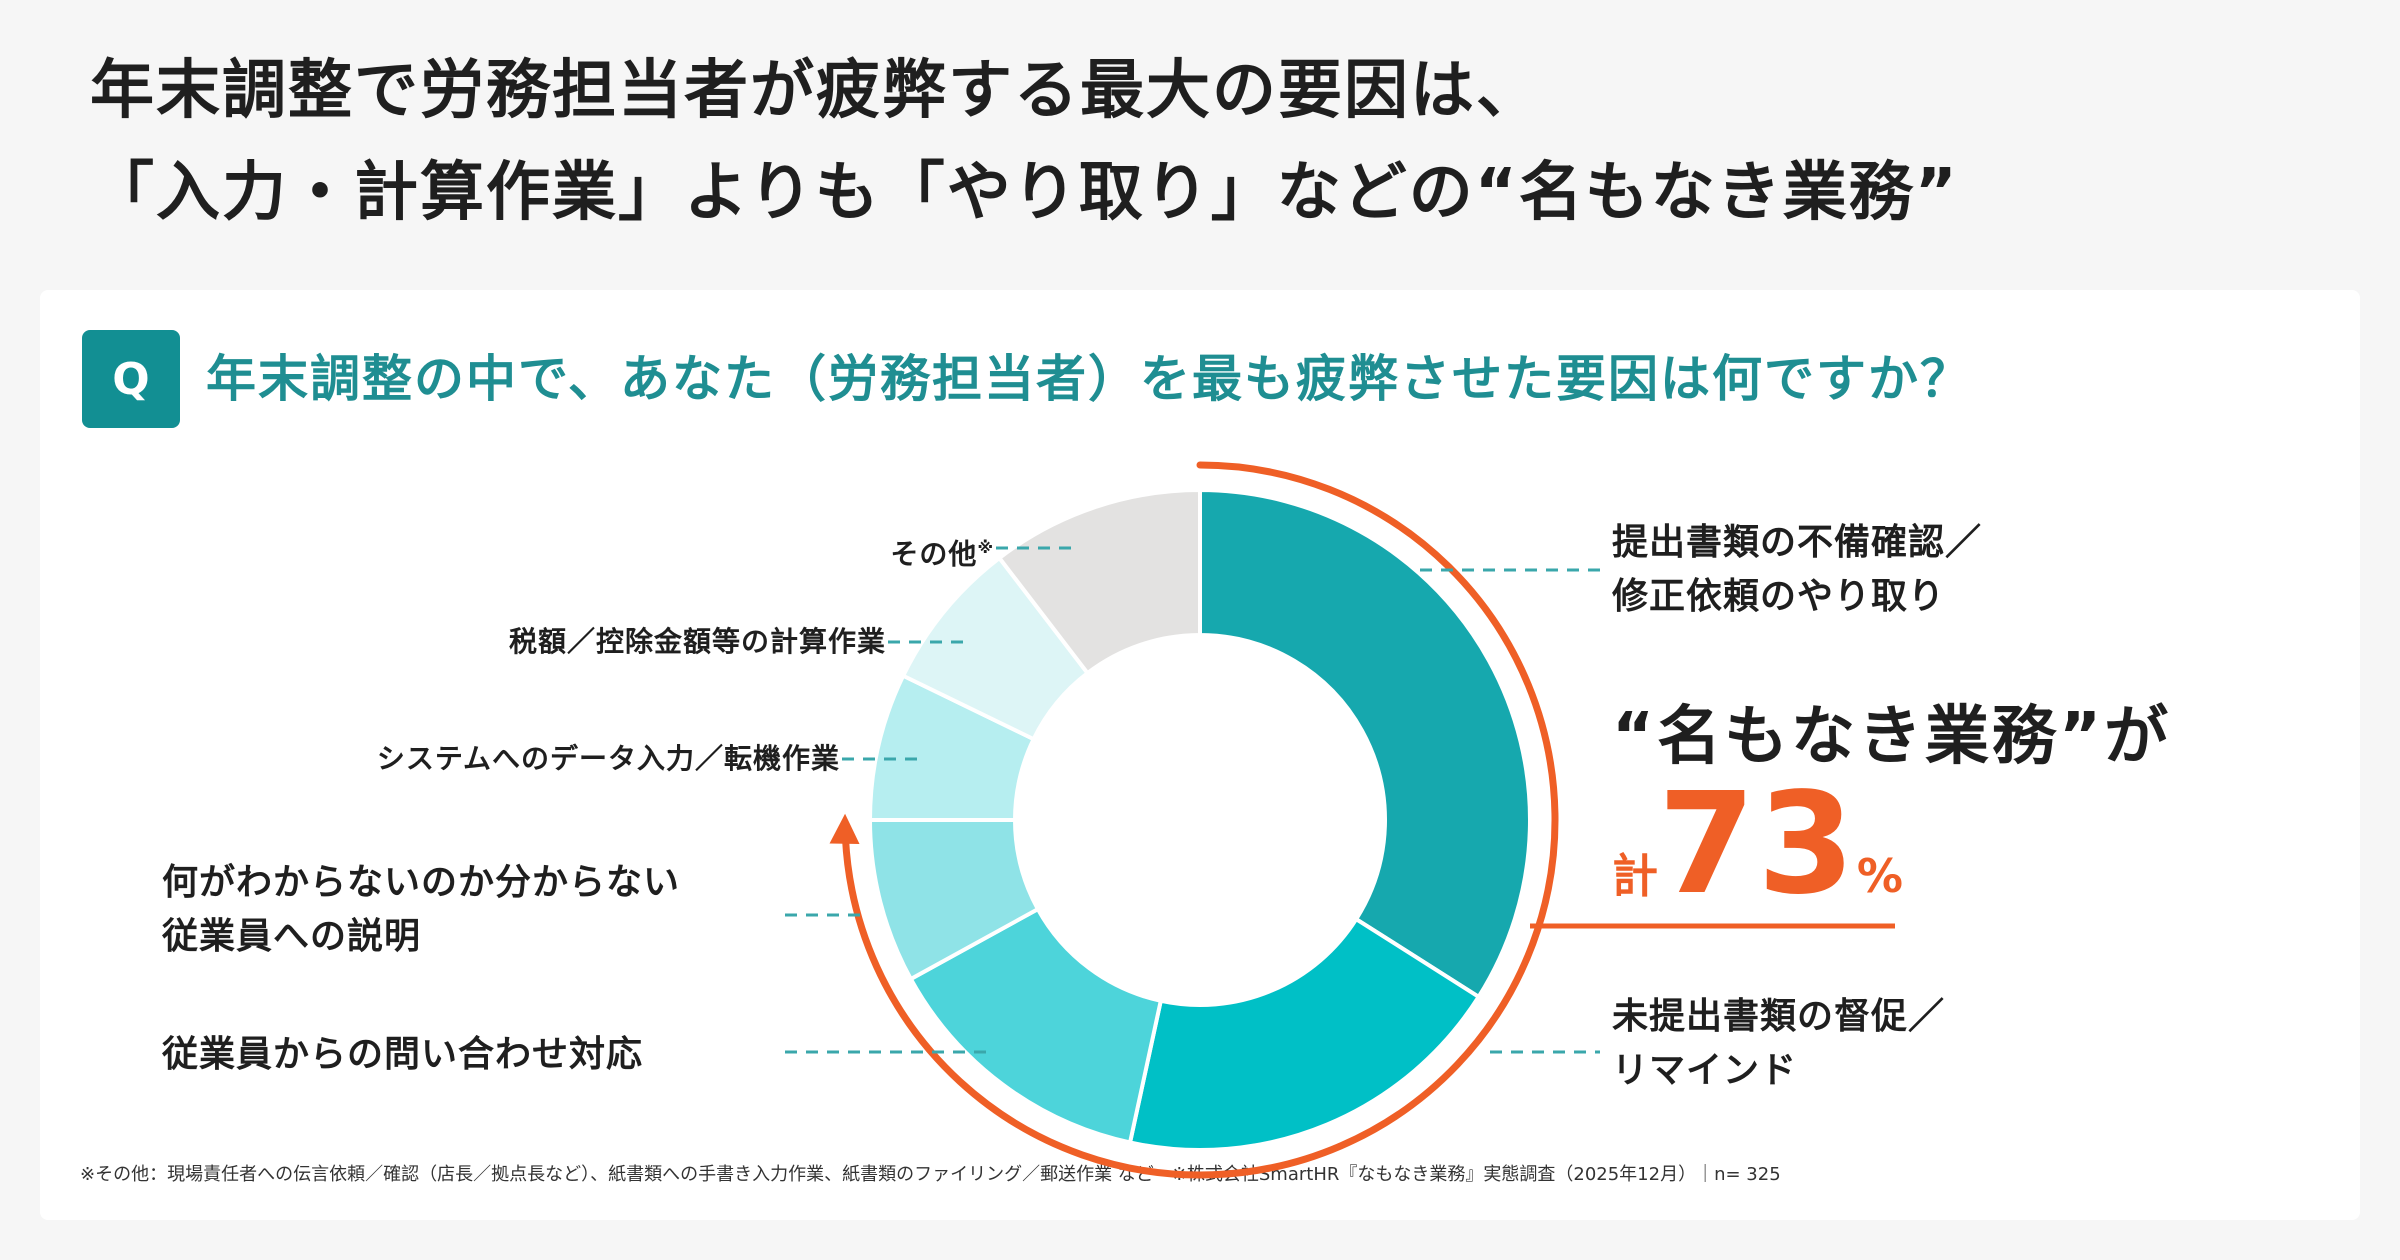  What do you see at coordinates (421, 910) in the screenshot?
I see `slice-label-3: 何がわからないのか分からない 従業員への説明` at bounding box center [421, 910].